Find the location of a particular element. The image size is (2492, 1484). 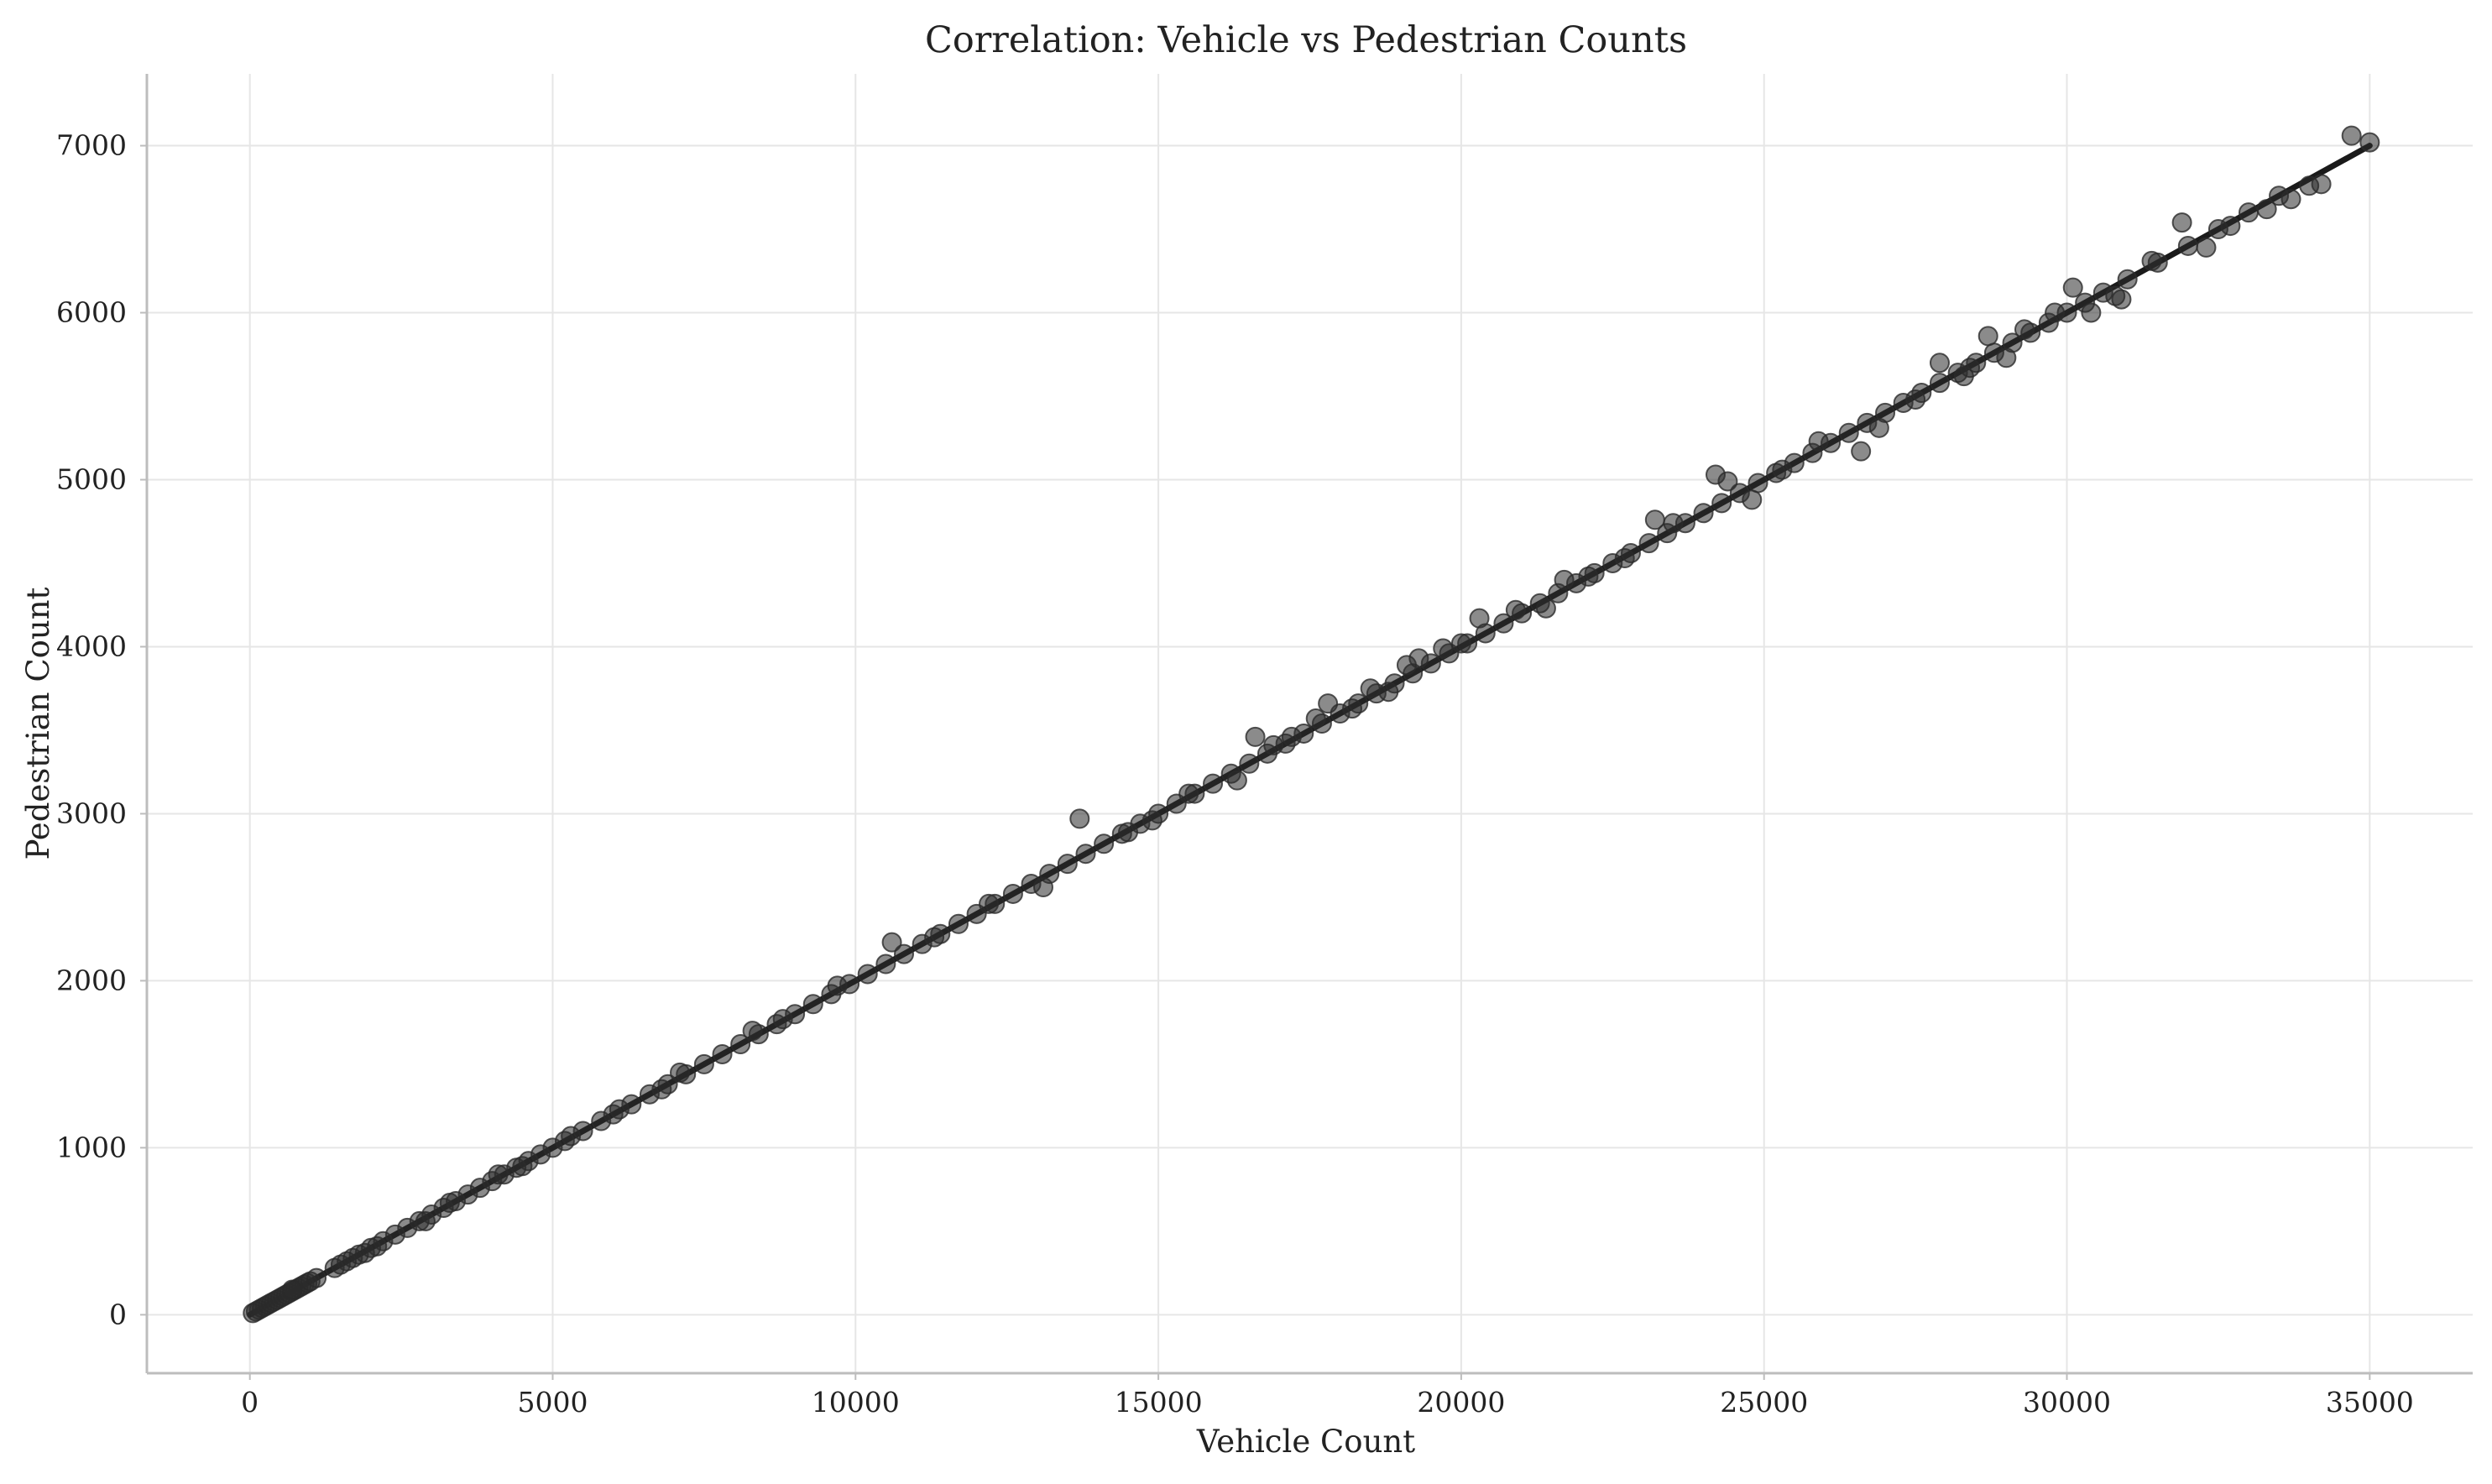

x-tick-label: 5000 is located at coordinates (552, 1402).